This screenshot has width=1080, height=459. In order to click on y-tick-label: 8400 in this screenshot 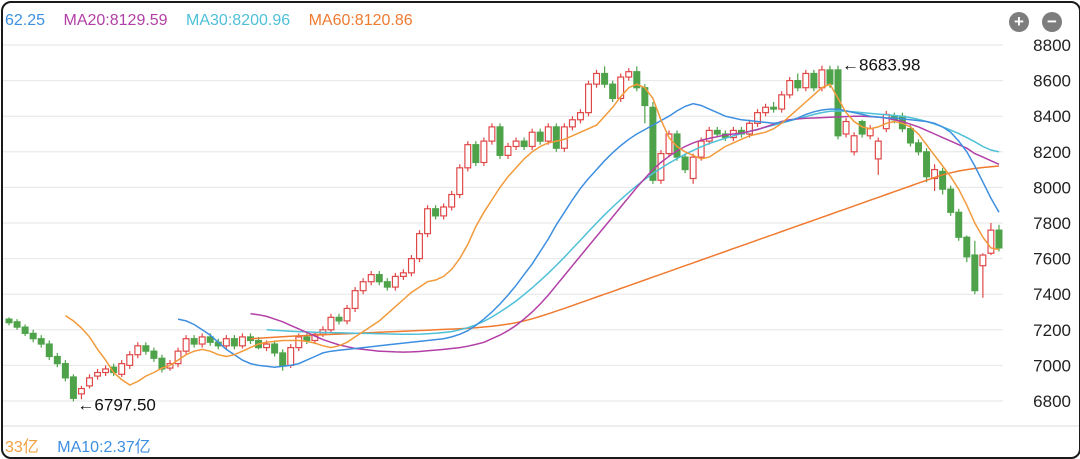, I will do `click(1052, 116)`.